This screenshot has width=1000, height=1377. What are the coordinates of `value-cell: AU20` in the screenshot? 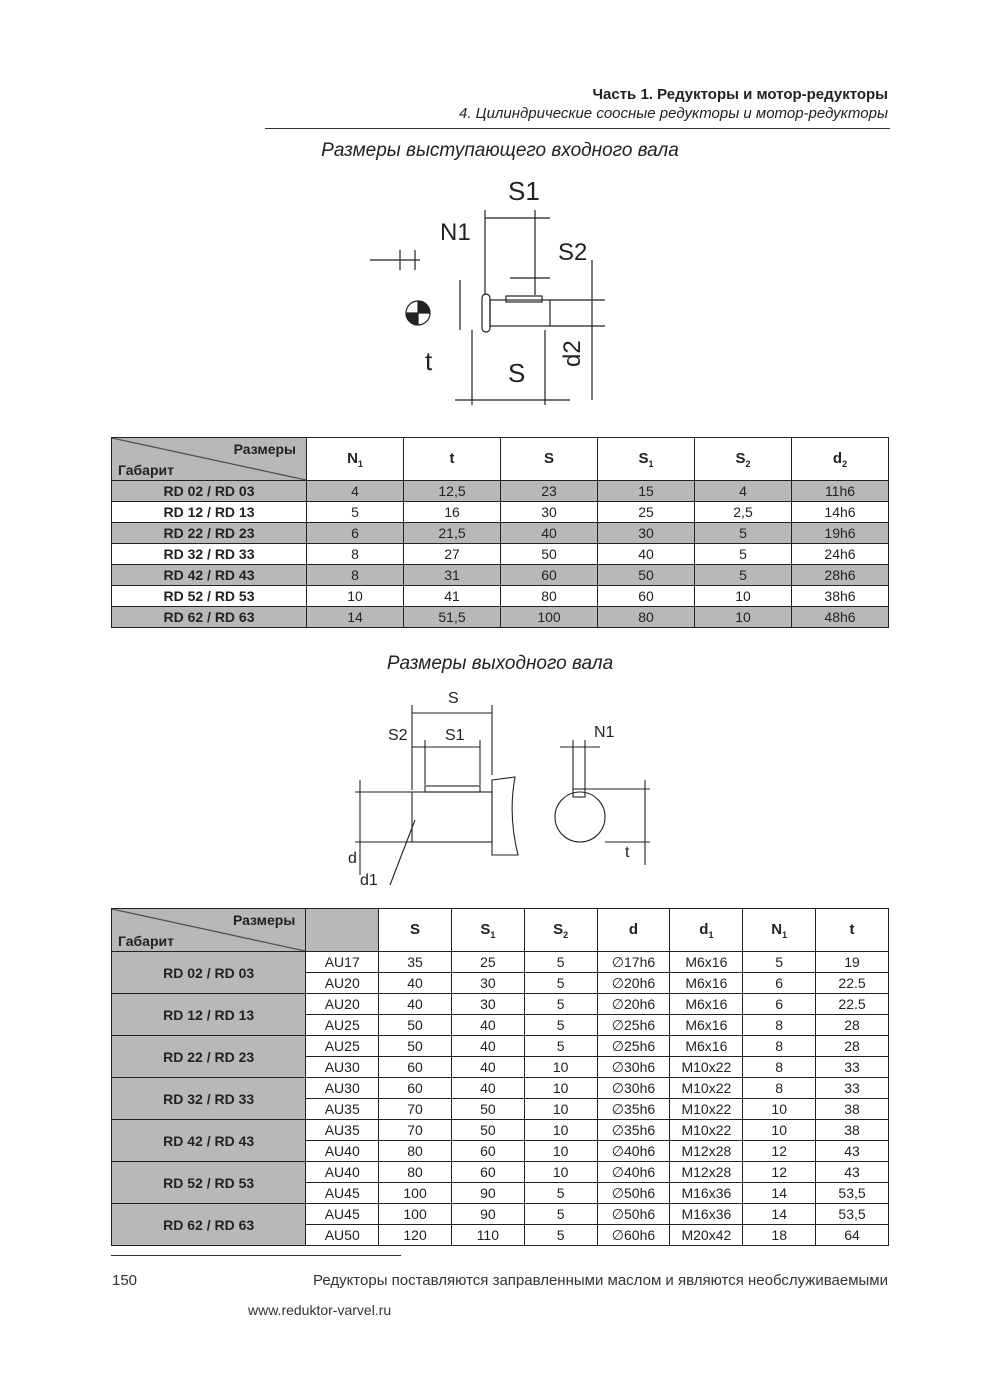 It's located at (342, 1004).